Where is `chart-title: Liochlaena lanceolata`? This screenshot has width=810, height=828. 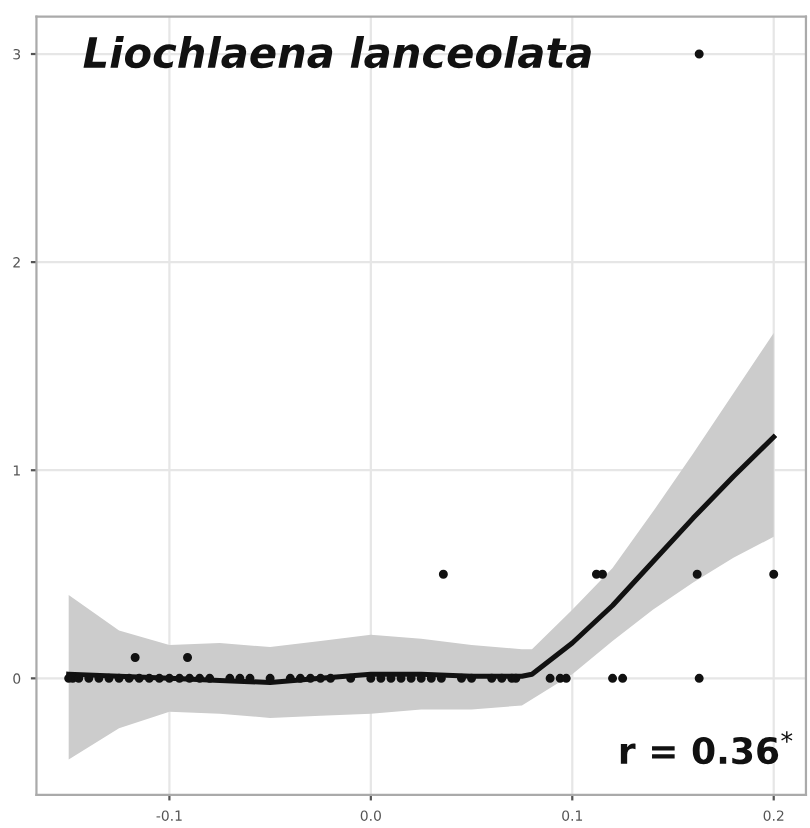
chart-title: Liochlaena lanceolata is located at coordinates (337, 52).